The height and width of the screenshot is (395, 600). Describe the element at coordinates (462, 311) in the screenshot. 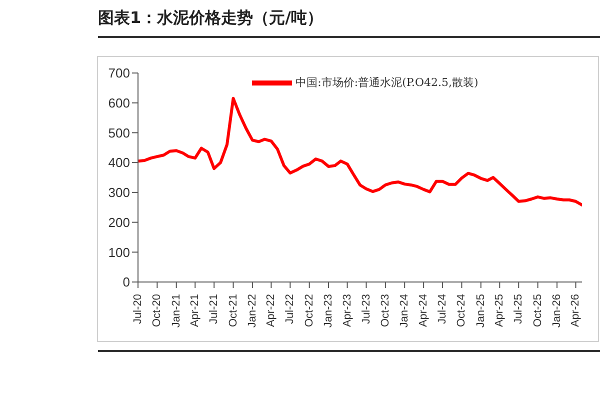

I see `x-tick-label: Oct-24` at that location.